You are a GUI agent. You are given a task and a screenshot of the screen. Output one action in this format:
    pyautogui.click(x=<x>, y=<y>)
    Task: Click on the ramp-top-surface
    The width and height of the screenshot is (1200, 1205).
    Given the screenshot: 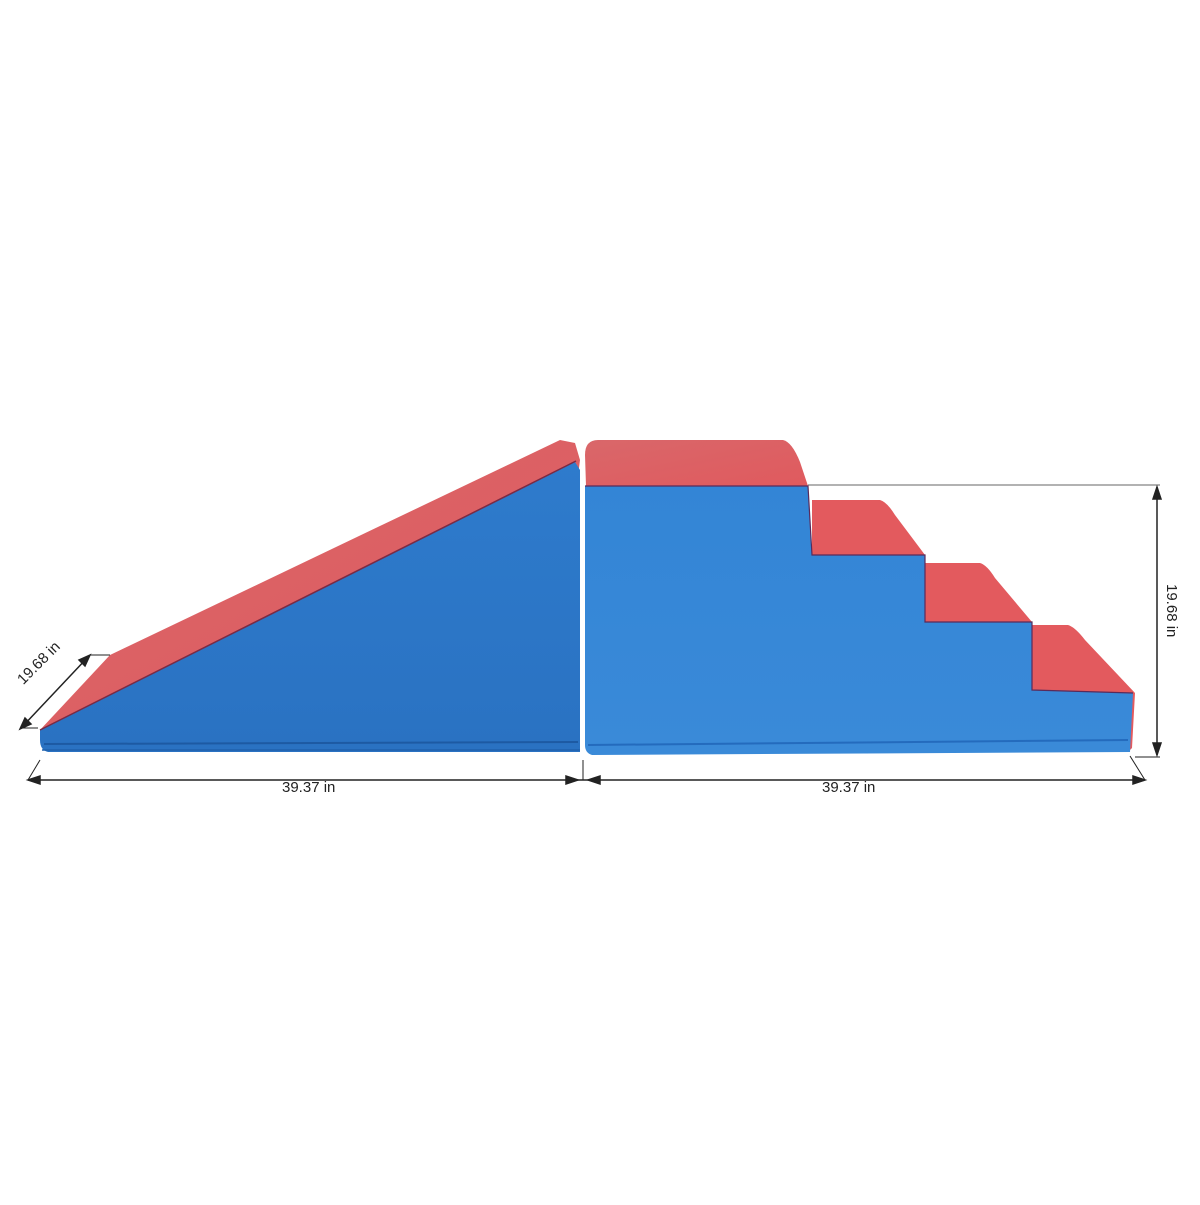 What is the action you would take?
    pyautogui.click(x=310, y=585)
    